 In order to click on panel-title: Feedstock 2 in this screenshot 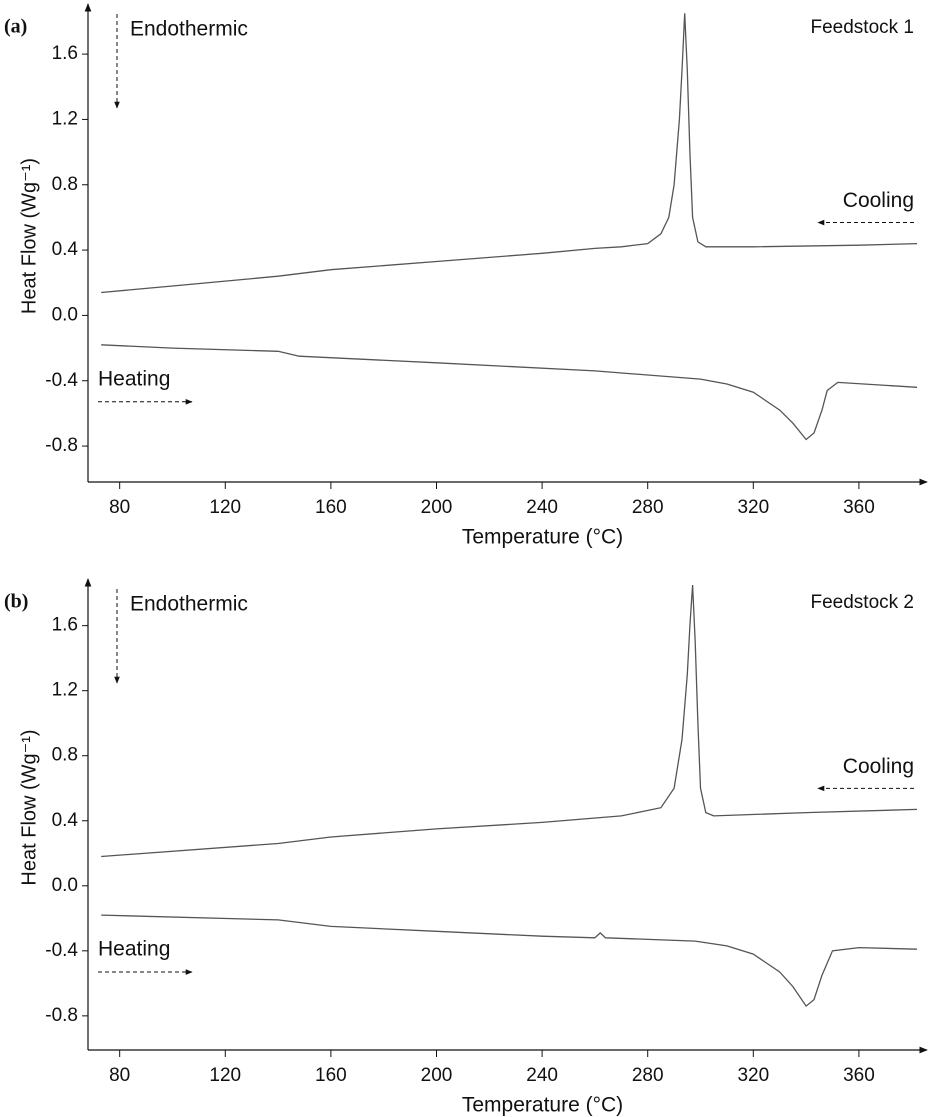, I will do `click(863, 602)`.